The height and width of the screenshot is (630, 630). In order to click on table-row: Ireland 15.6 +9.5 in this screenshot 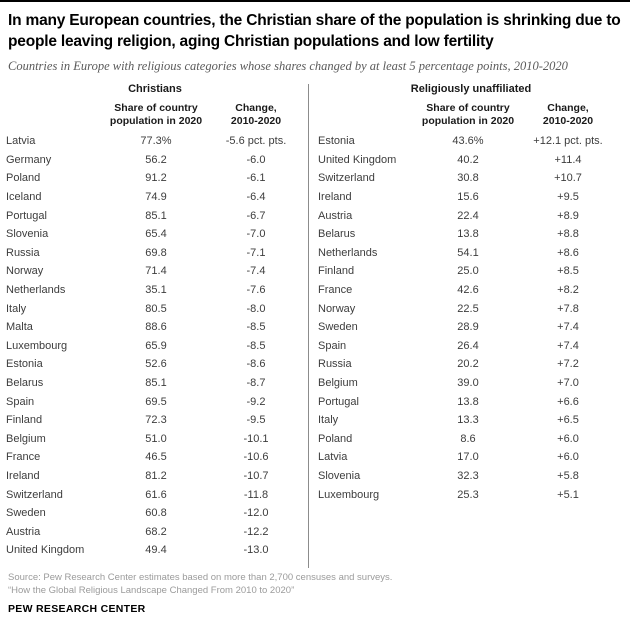, I will do `click(471, 197)`.